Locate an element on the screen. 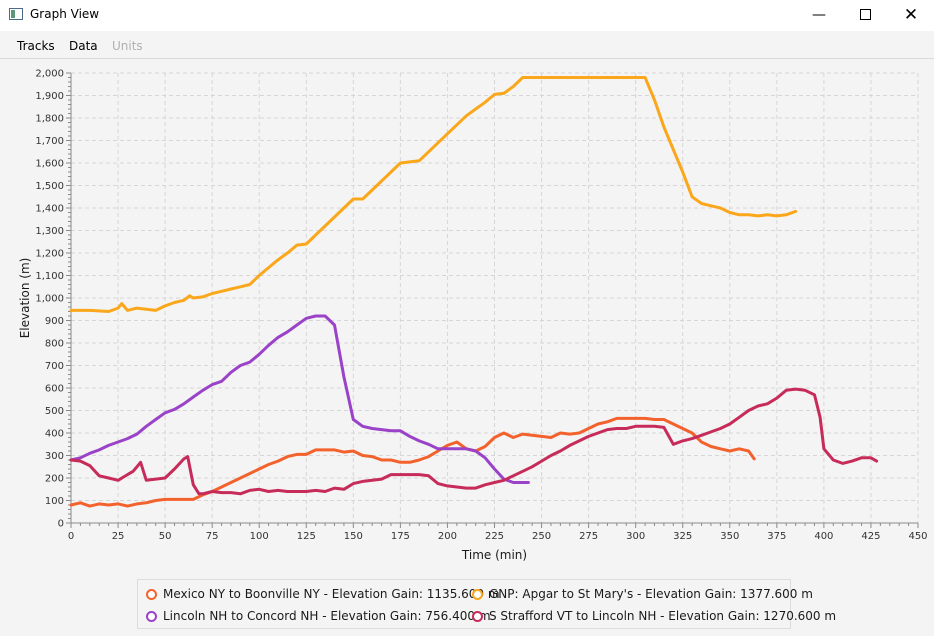  x-tick-label: 225 is located at coordinates (494, 536).